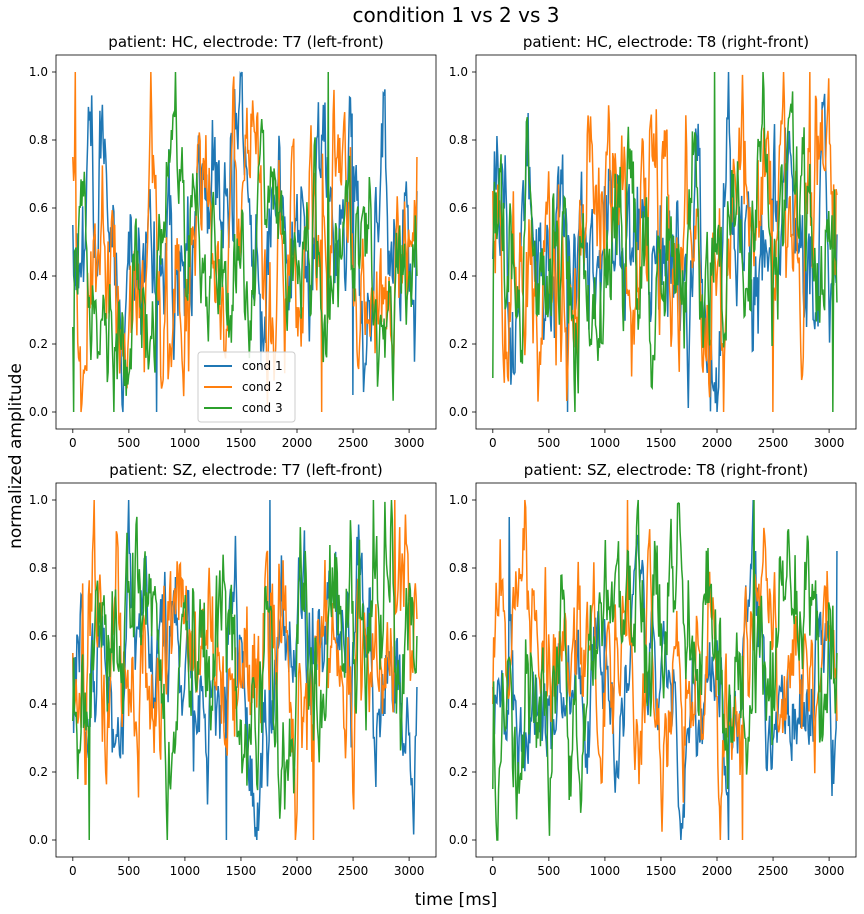 Image resolution: width=864 pixels, height=914 pixels. What do you see at coordinates (245, 42) in the screenshot?
I see `panel-title: patient: HC, electrode: T7 (left-front)` at bounding box center [245, 42].